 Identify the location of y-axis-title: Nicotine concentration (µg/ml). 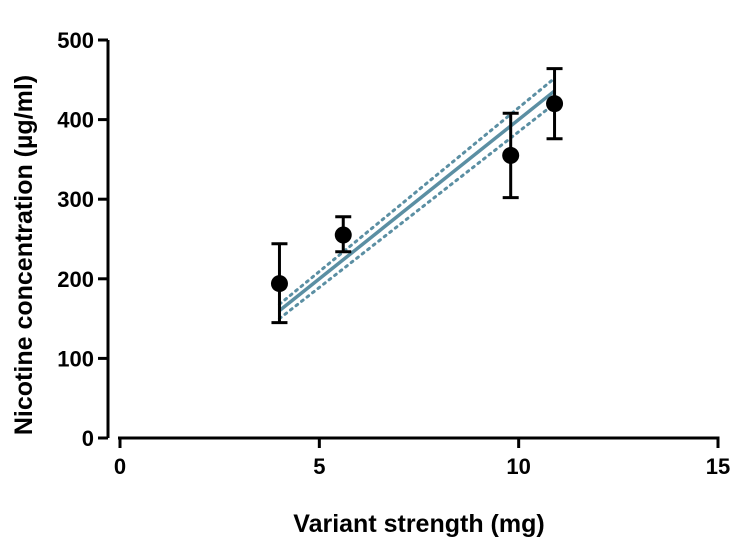
(24, 255).